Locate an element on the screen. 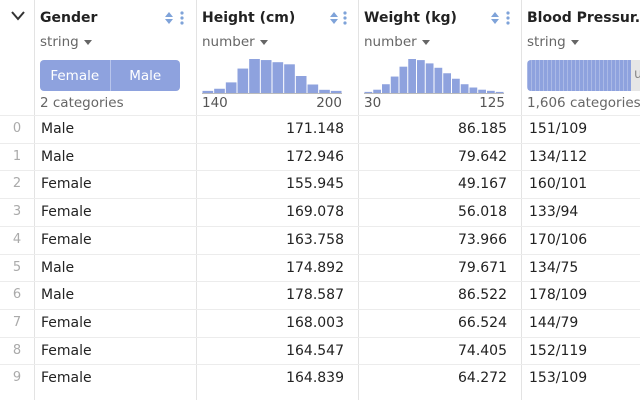  table-row: 5 Male 174.892 79.671 134/75 is located at coordinates (320, 267).